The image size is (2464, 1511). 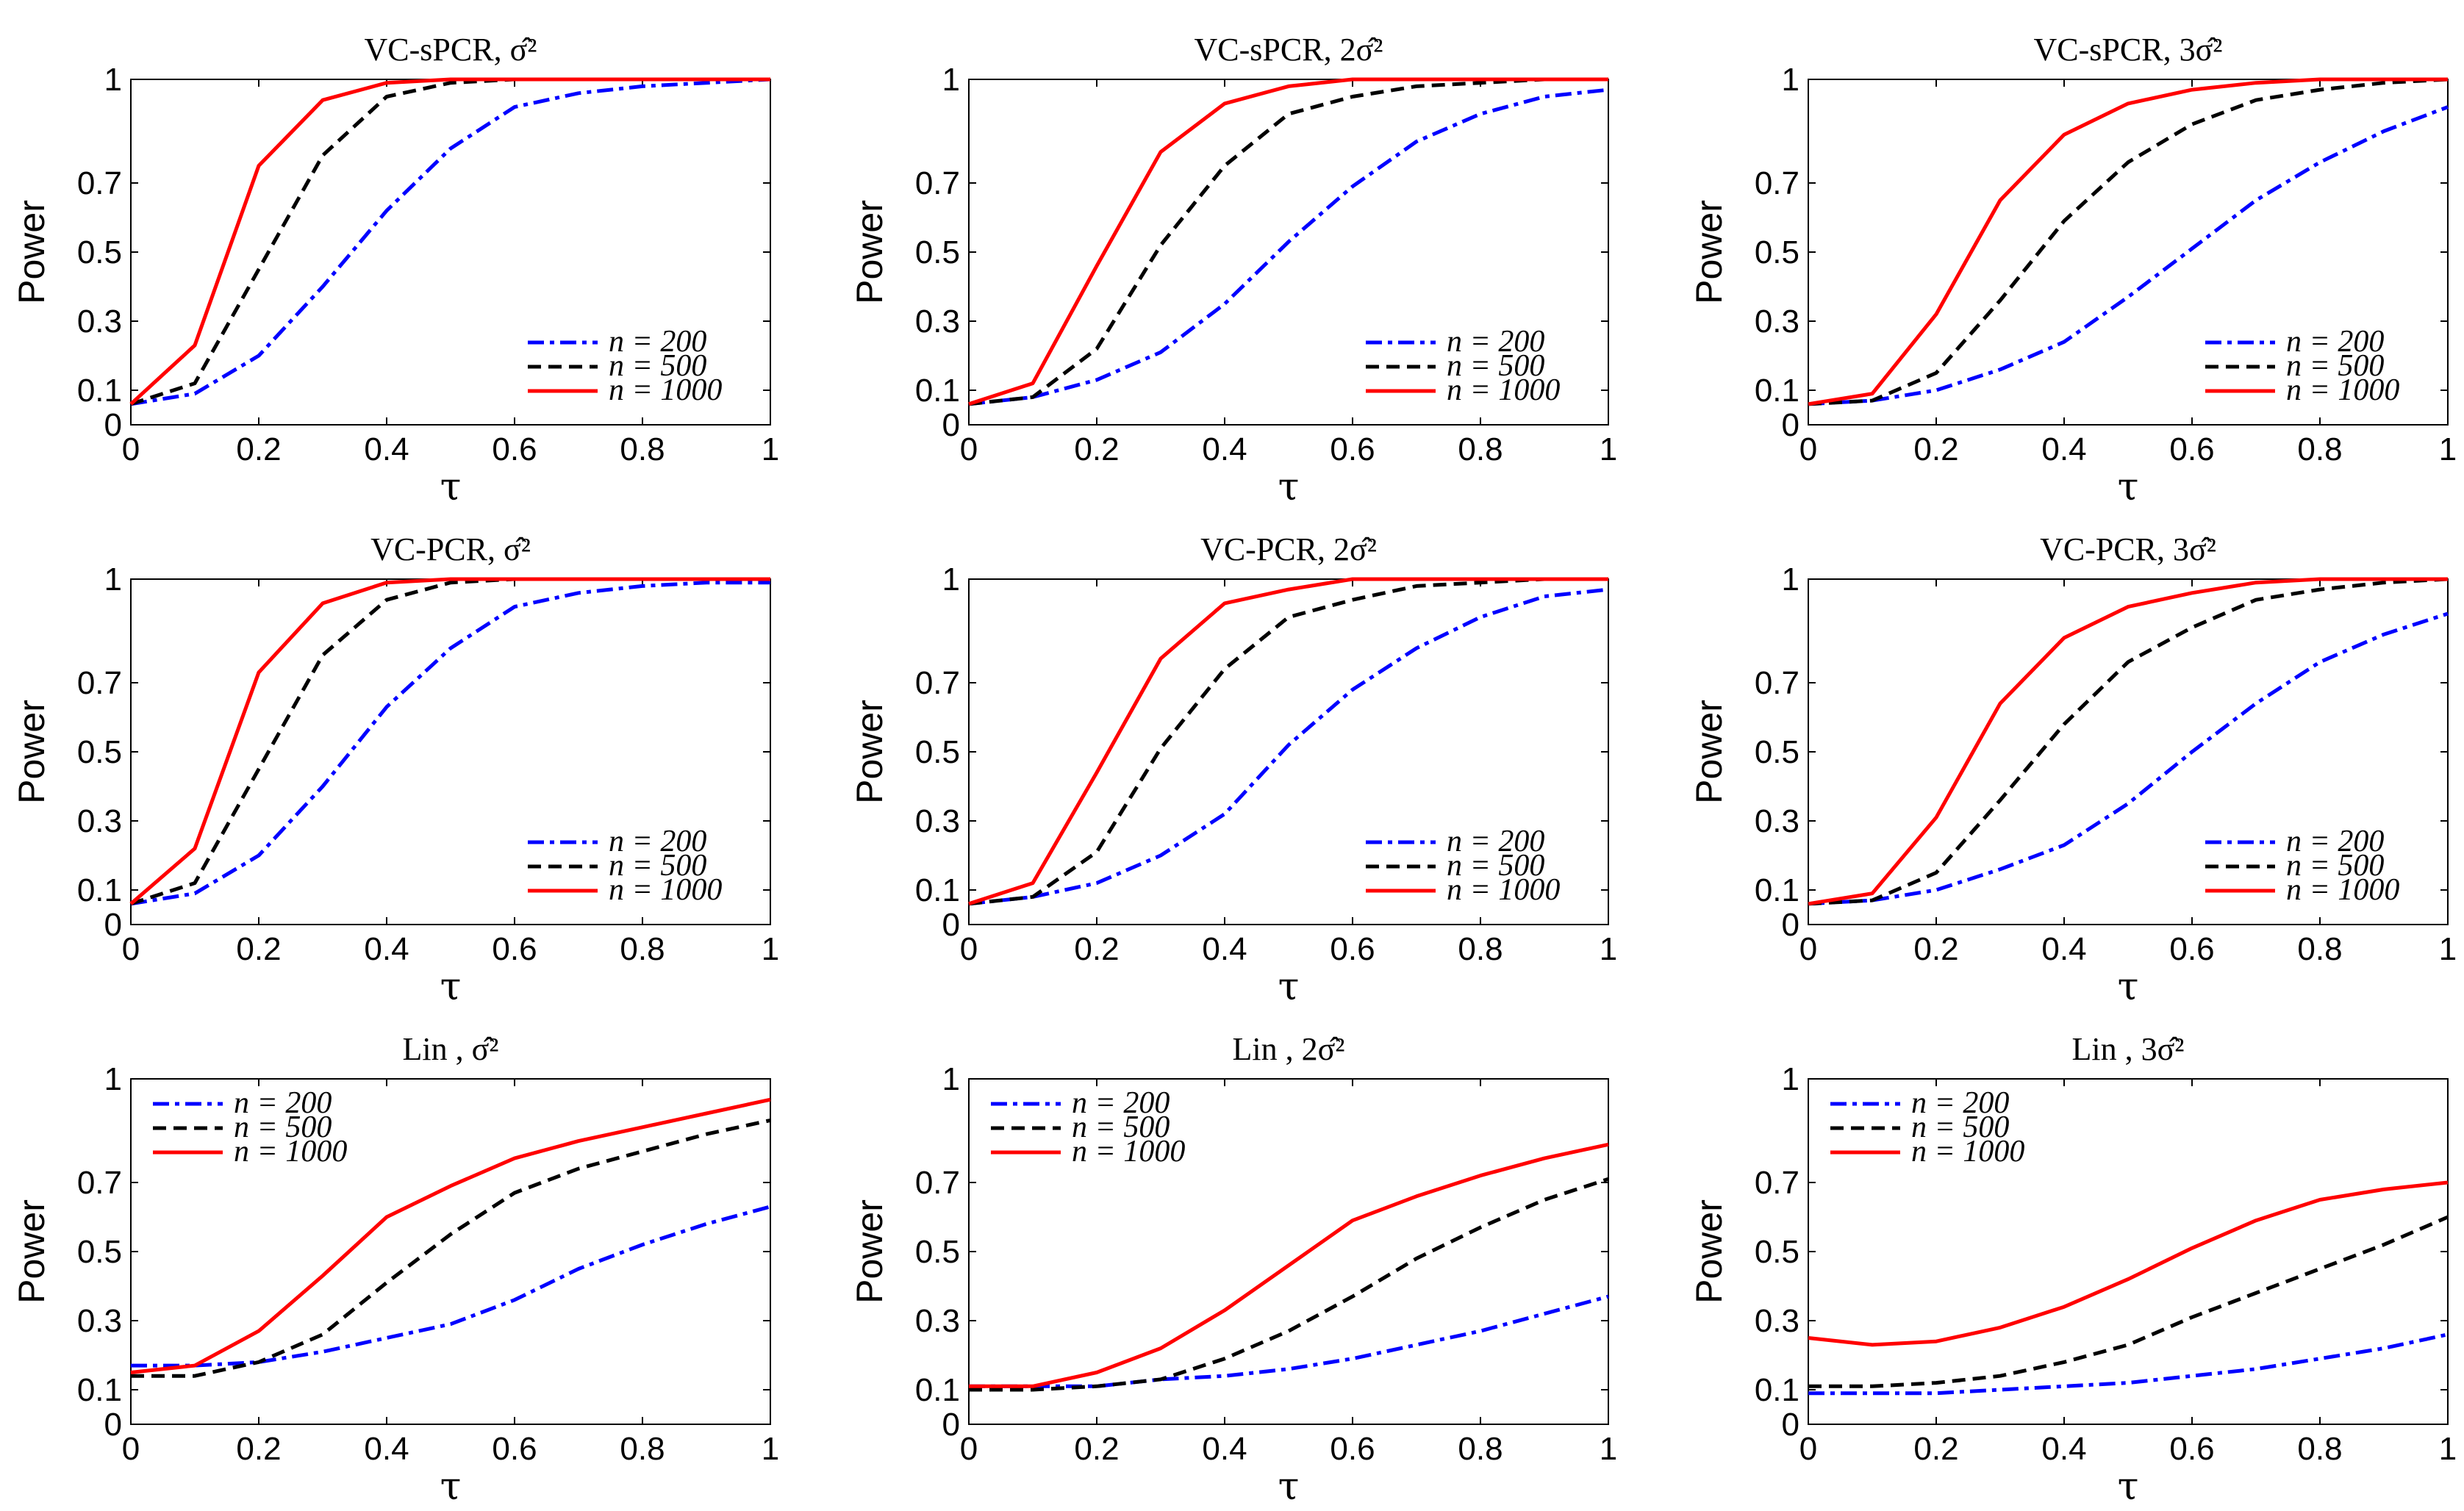 What do you see at coordinates (32, 752) in the screenshot?
I see `y-axis-label: Power` at bounding box center [32, 752].